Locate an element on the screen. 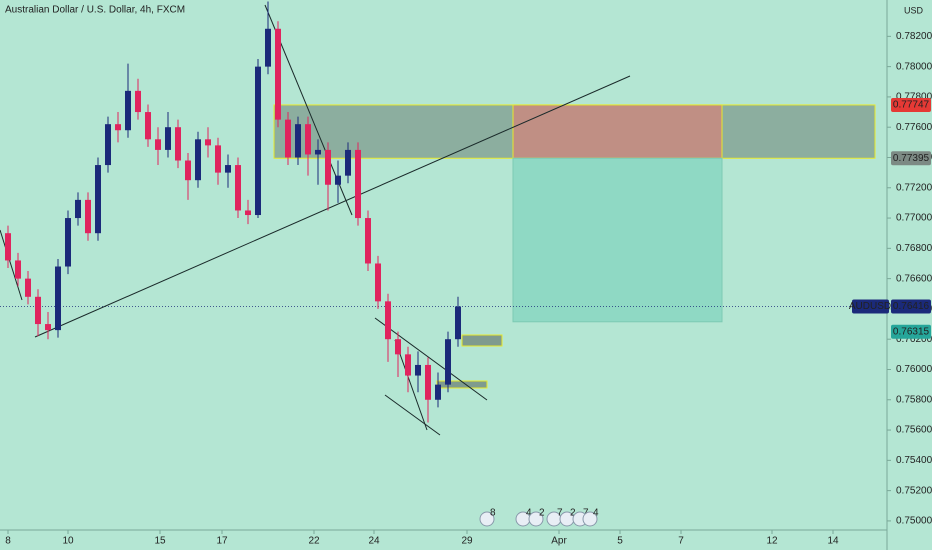  event-label: 7 is located at coordinates (560, 513).